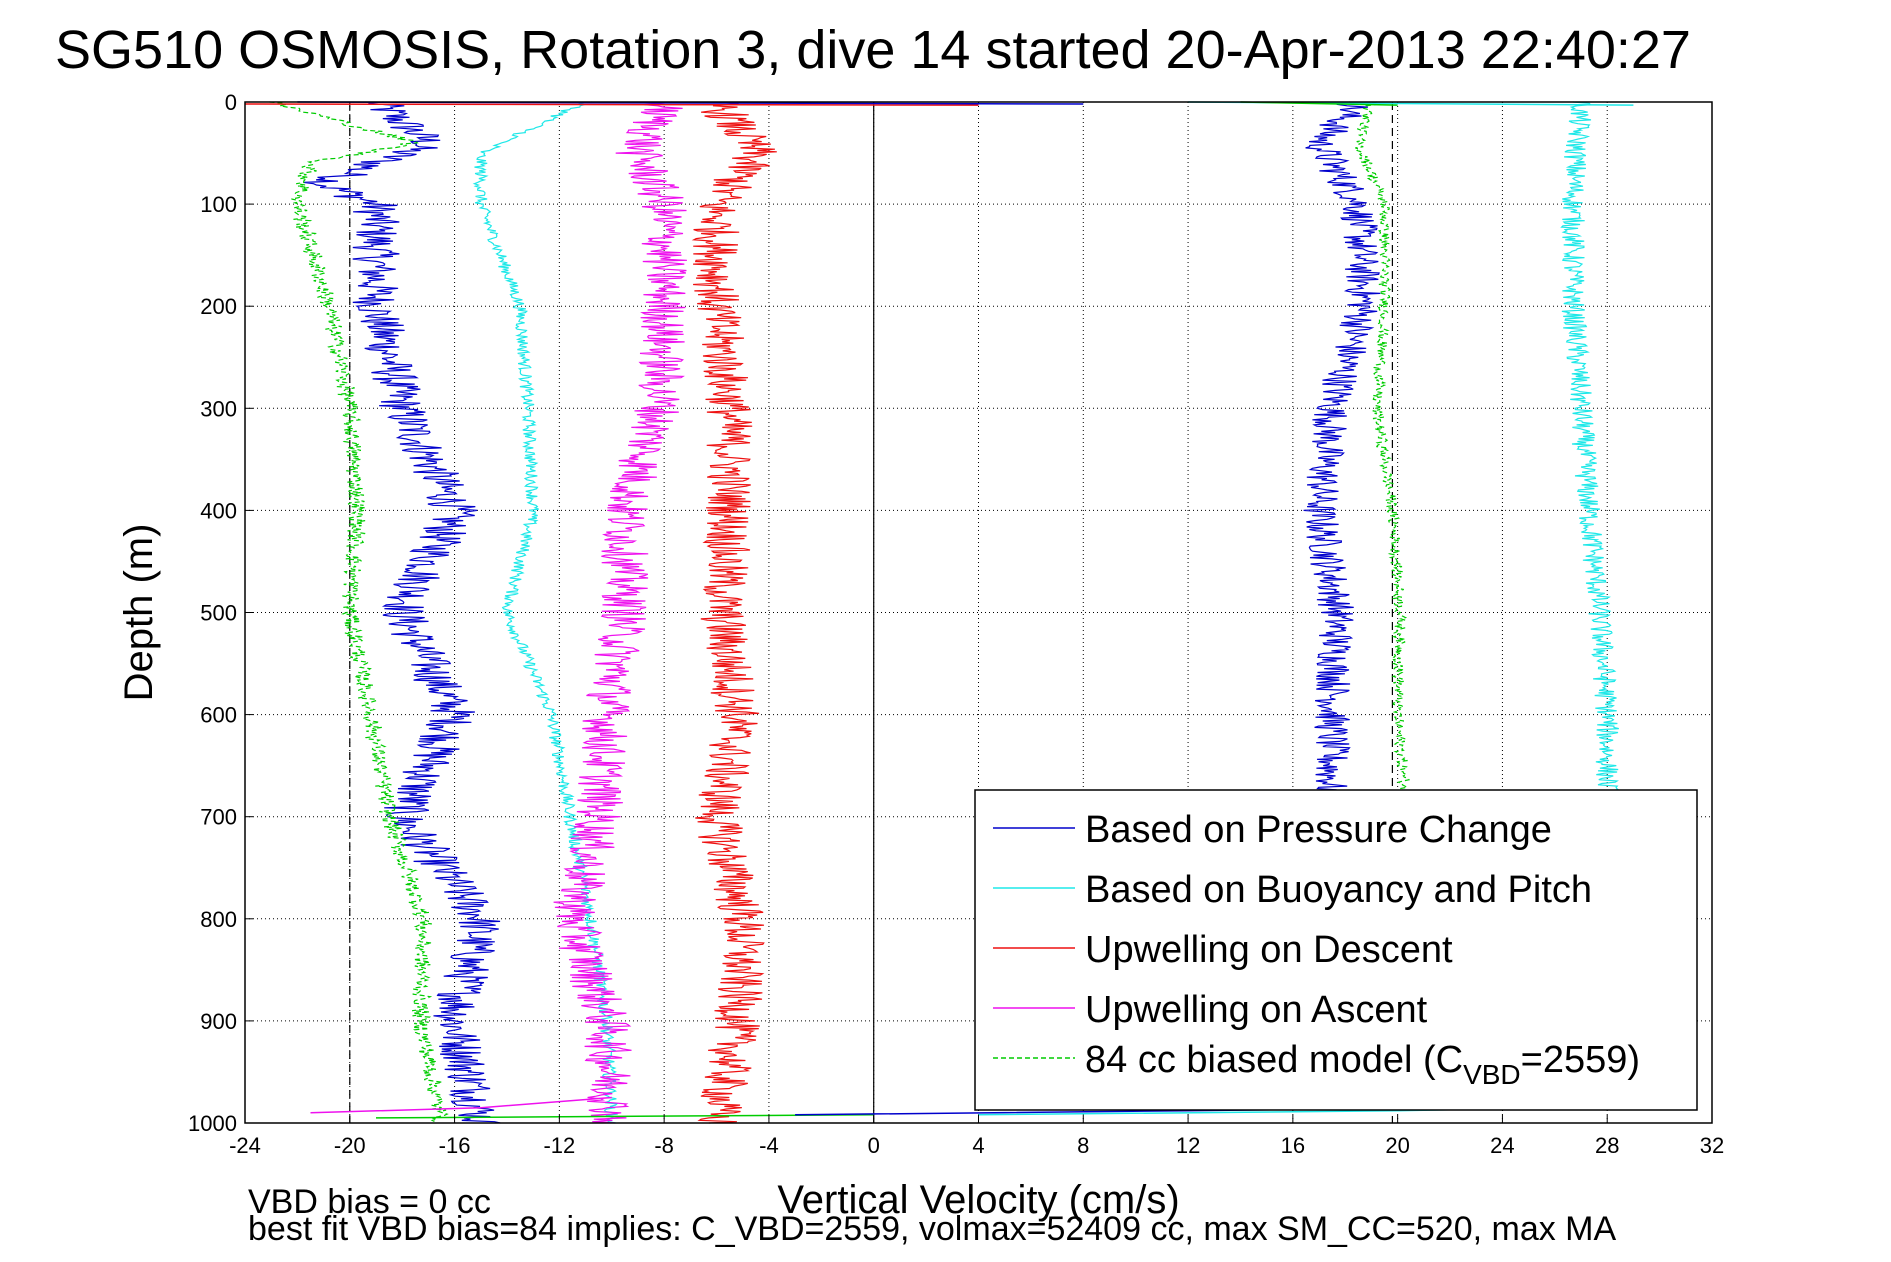 Image resolution: width=1891 pixels, height=1262 pixels. What do you see at coordinates (1256, 1010) in the screenshot?
I see `legend-label: Upwelling on Ascent` at bounding box center [1256, 1010].